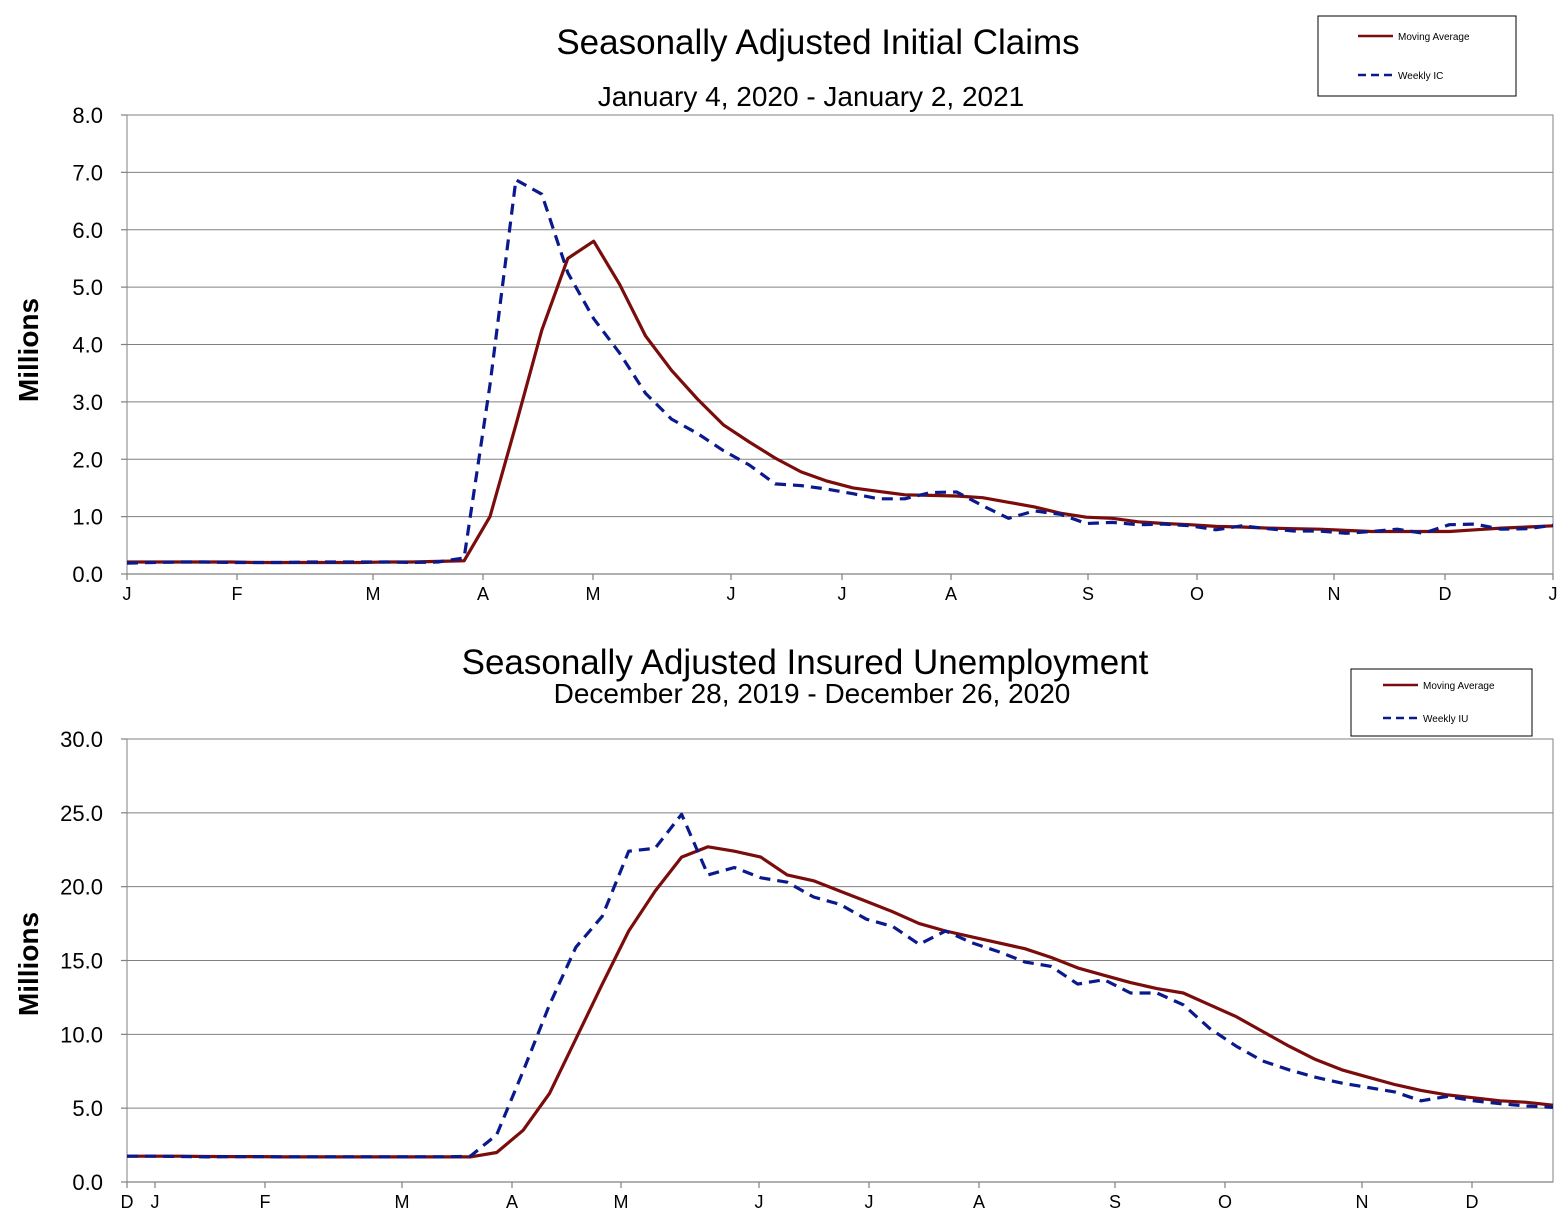 The width and height of the screenshot is (1564, 1222). I want to click on y-tick-label: 3.0, so click(87, 402).